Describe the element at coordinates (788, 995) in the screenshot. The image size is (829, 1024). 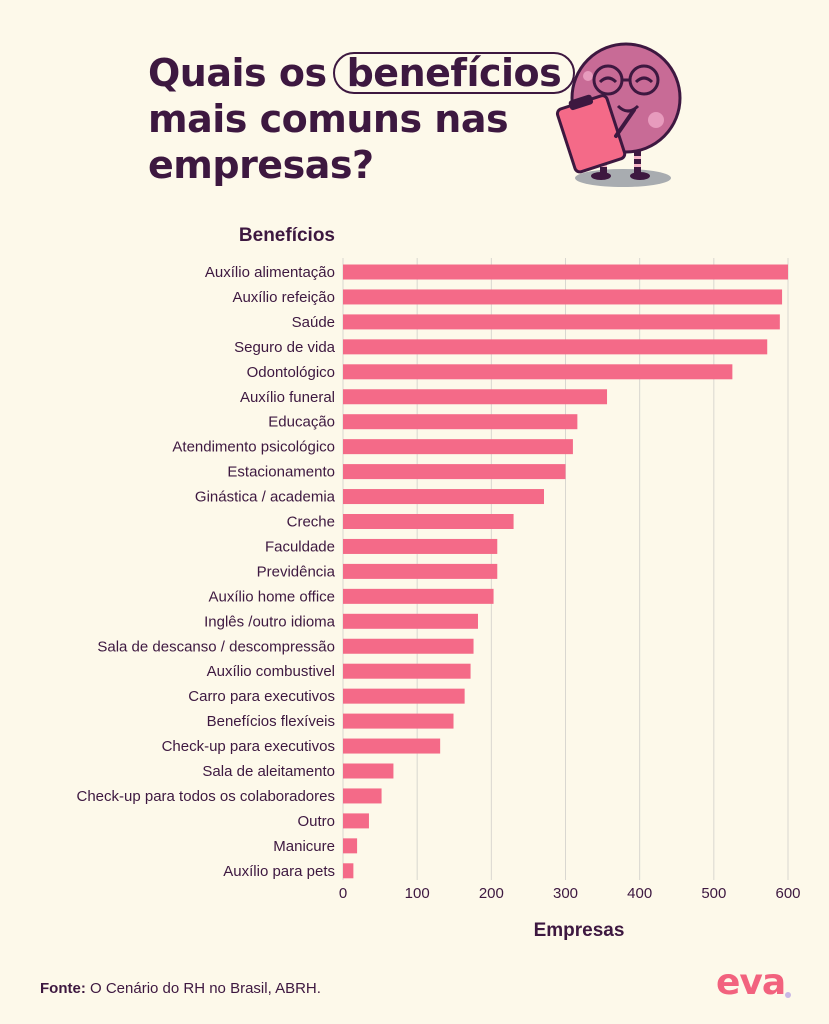
I see `brand-logo-dot` at that location.